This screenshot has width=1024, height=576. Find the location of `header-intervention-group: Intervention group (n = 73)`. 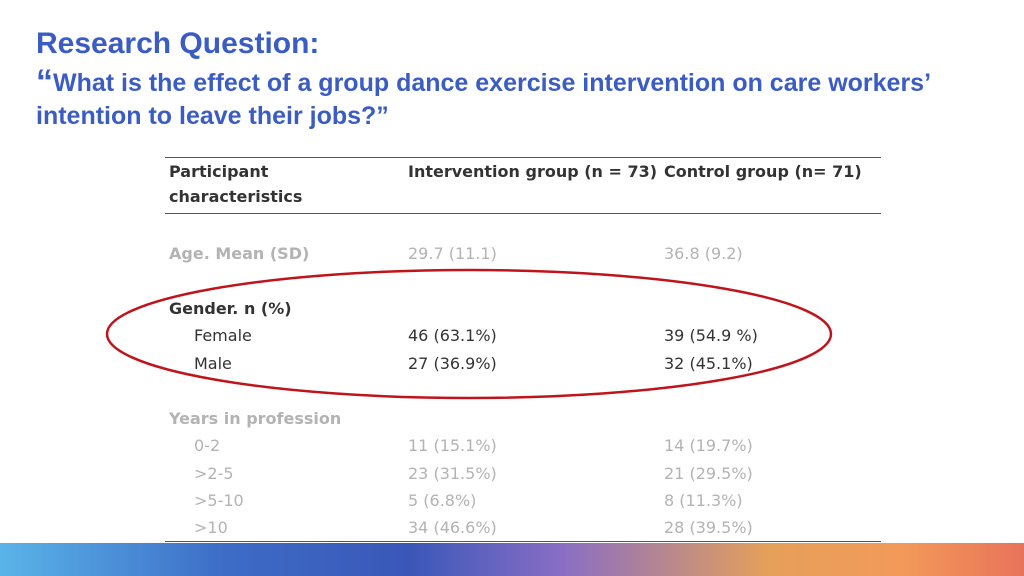

header-intervention-group: Intervention group (n = 73) is located at coordinates (533, 171).